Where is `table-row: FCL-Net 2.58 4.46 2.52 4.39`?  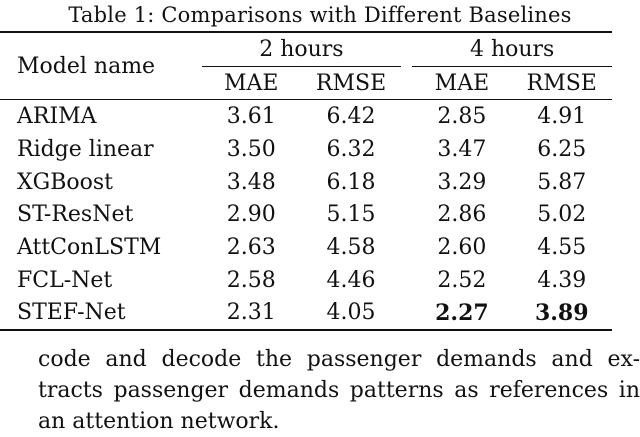 table-row: FCL-Net 2.58 4.46 2.52 4.39 is located at coordinates (306, 280).